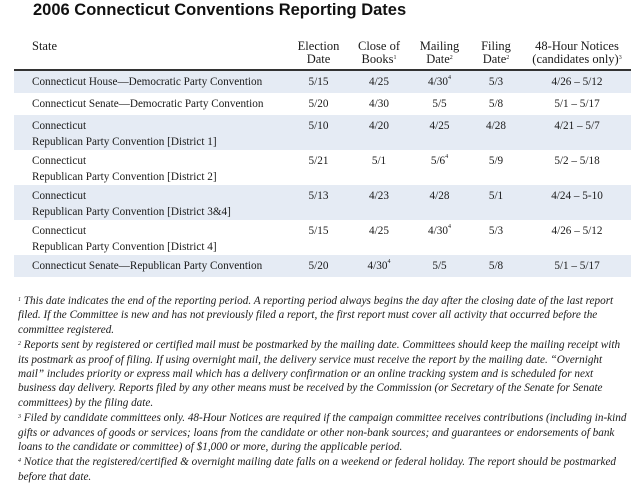 This screenshot has width=640, height=485. Describe the element at coordinates (439, 202) in the screenshot. I see `mailing-date-cell: 4/28` at that location.